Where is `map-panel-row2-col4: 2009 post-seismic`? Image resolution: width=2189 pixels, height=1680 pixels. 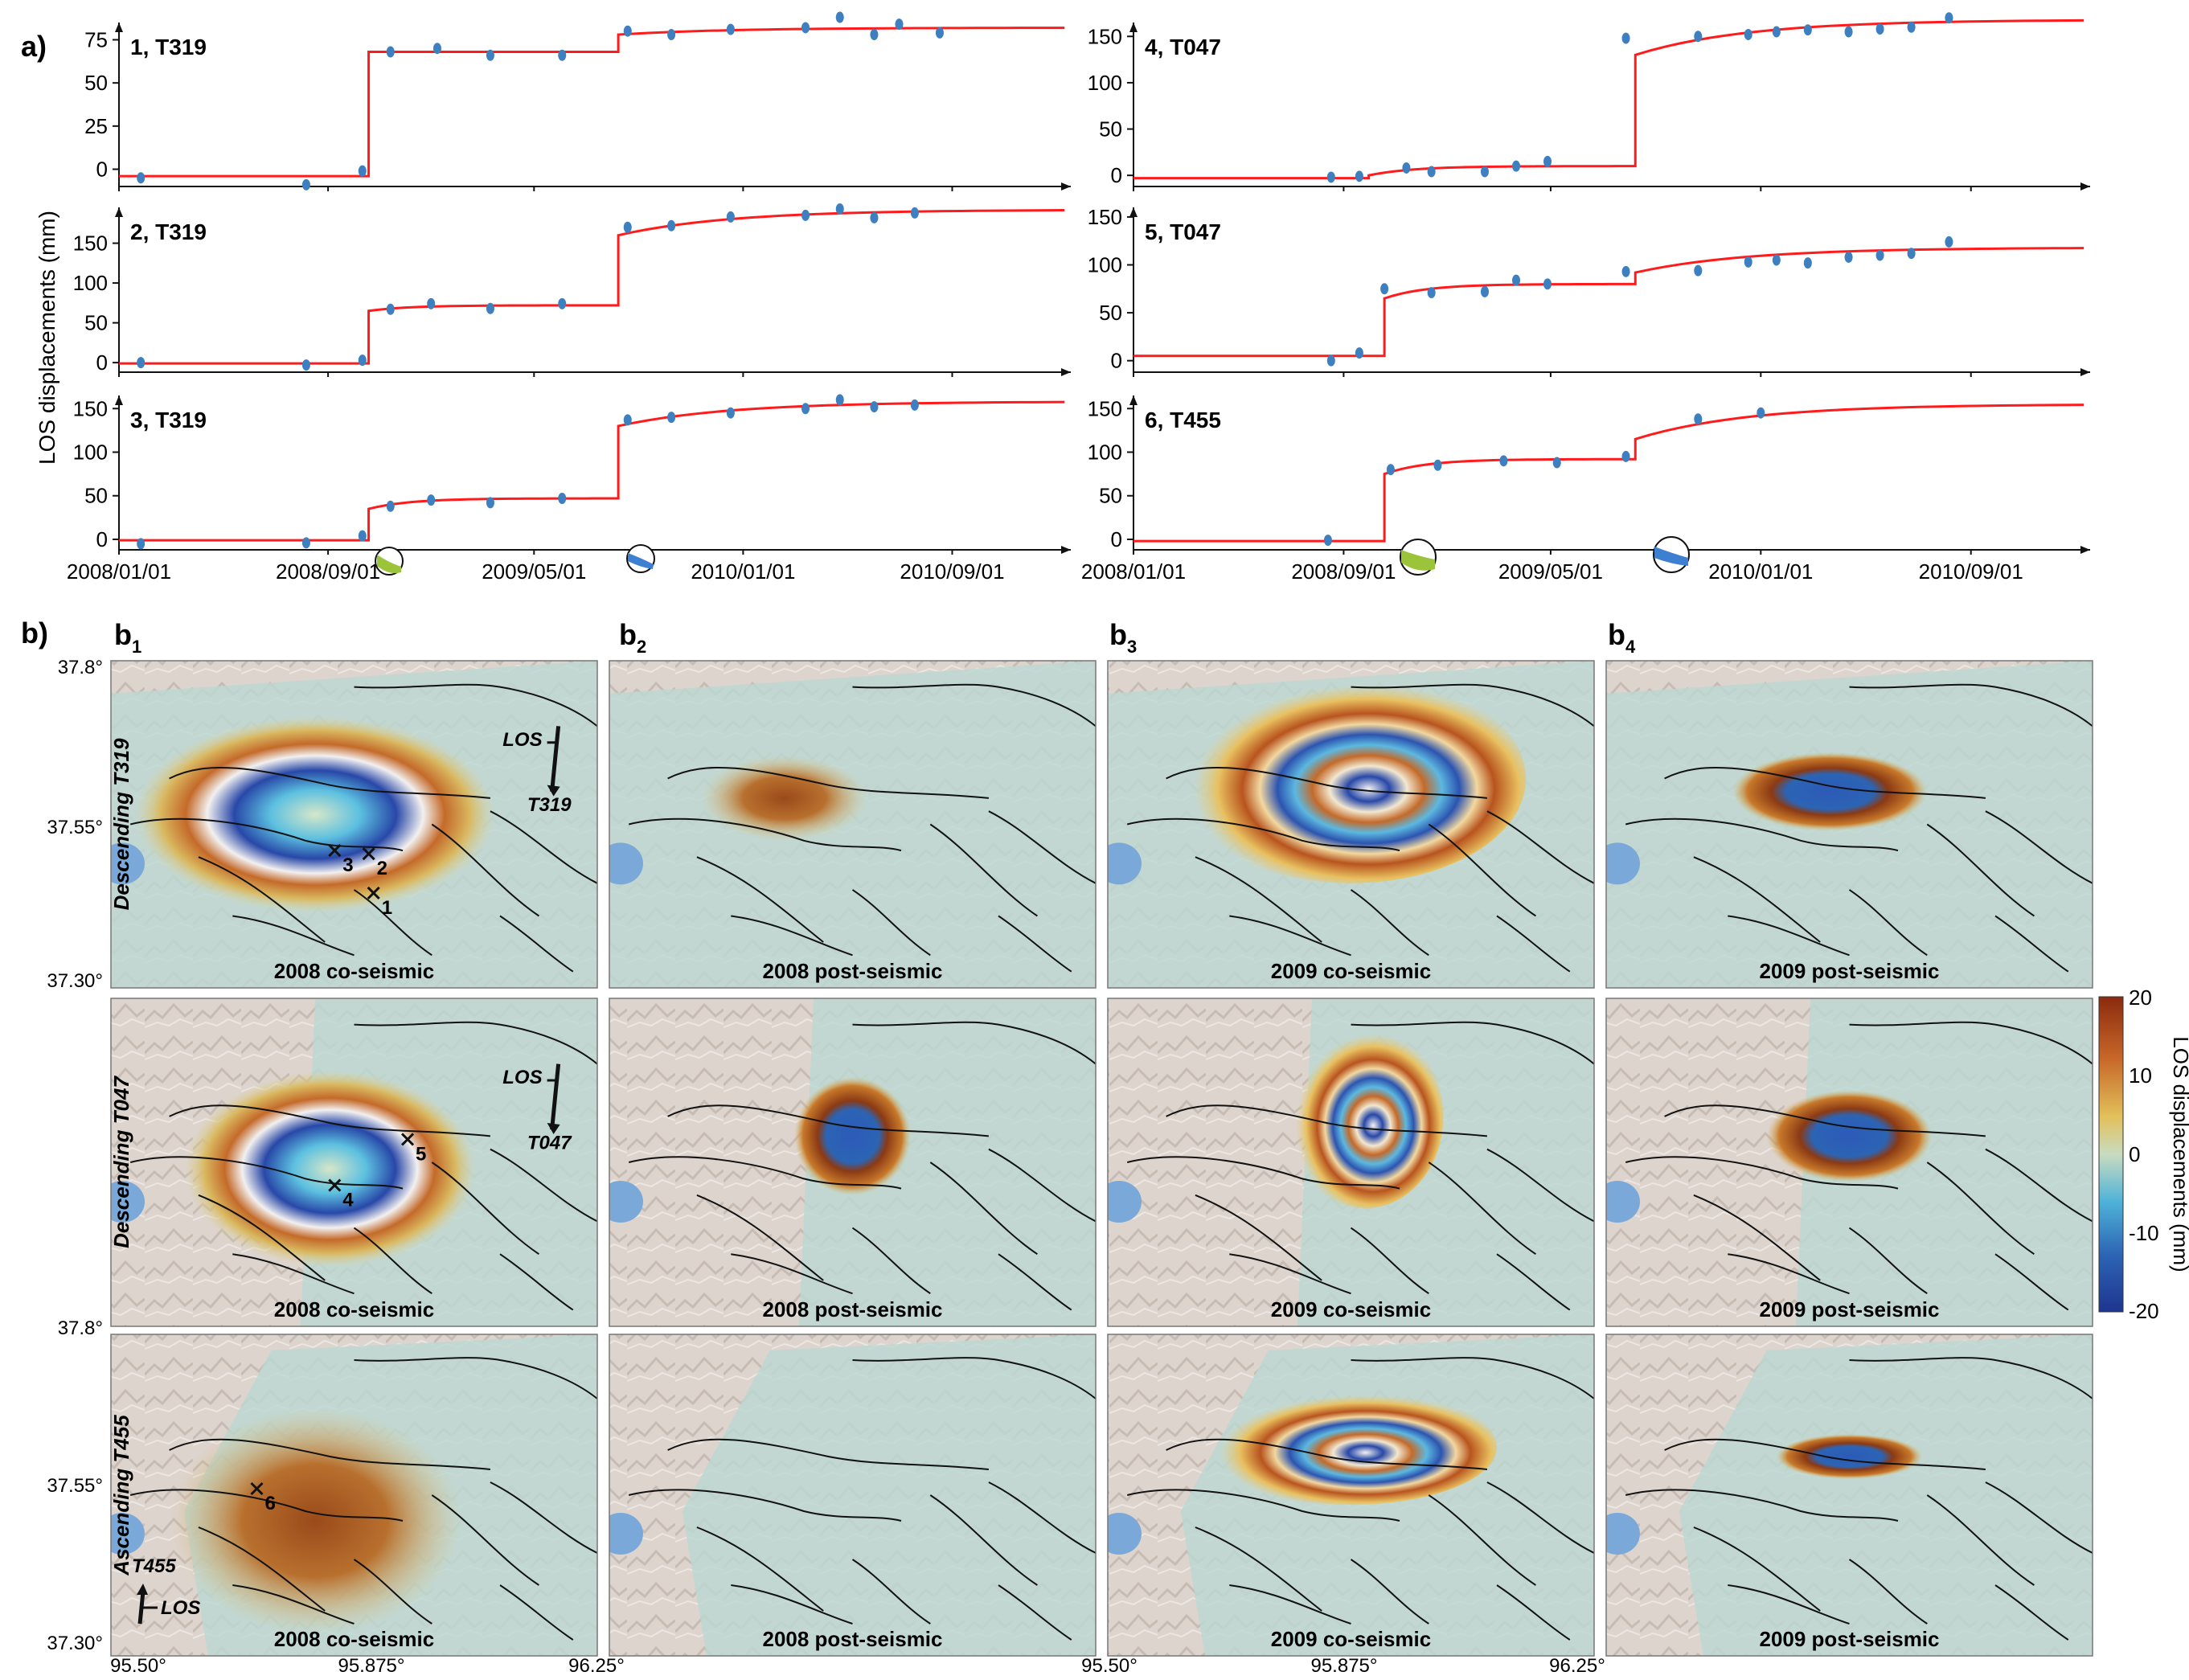 map-panel-row2-col4: 2009 post-seismic is located at coordinates (1849, 1162).